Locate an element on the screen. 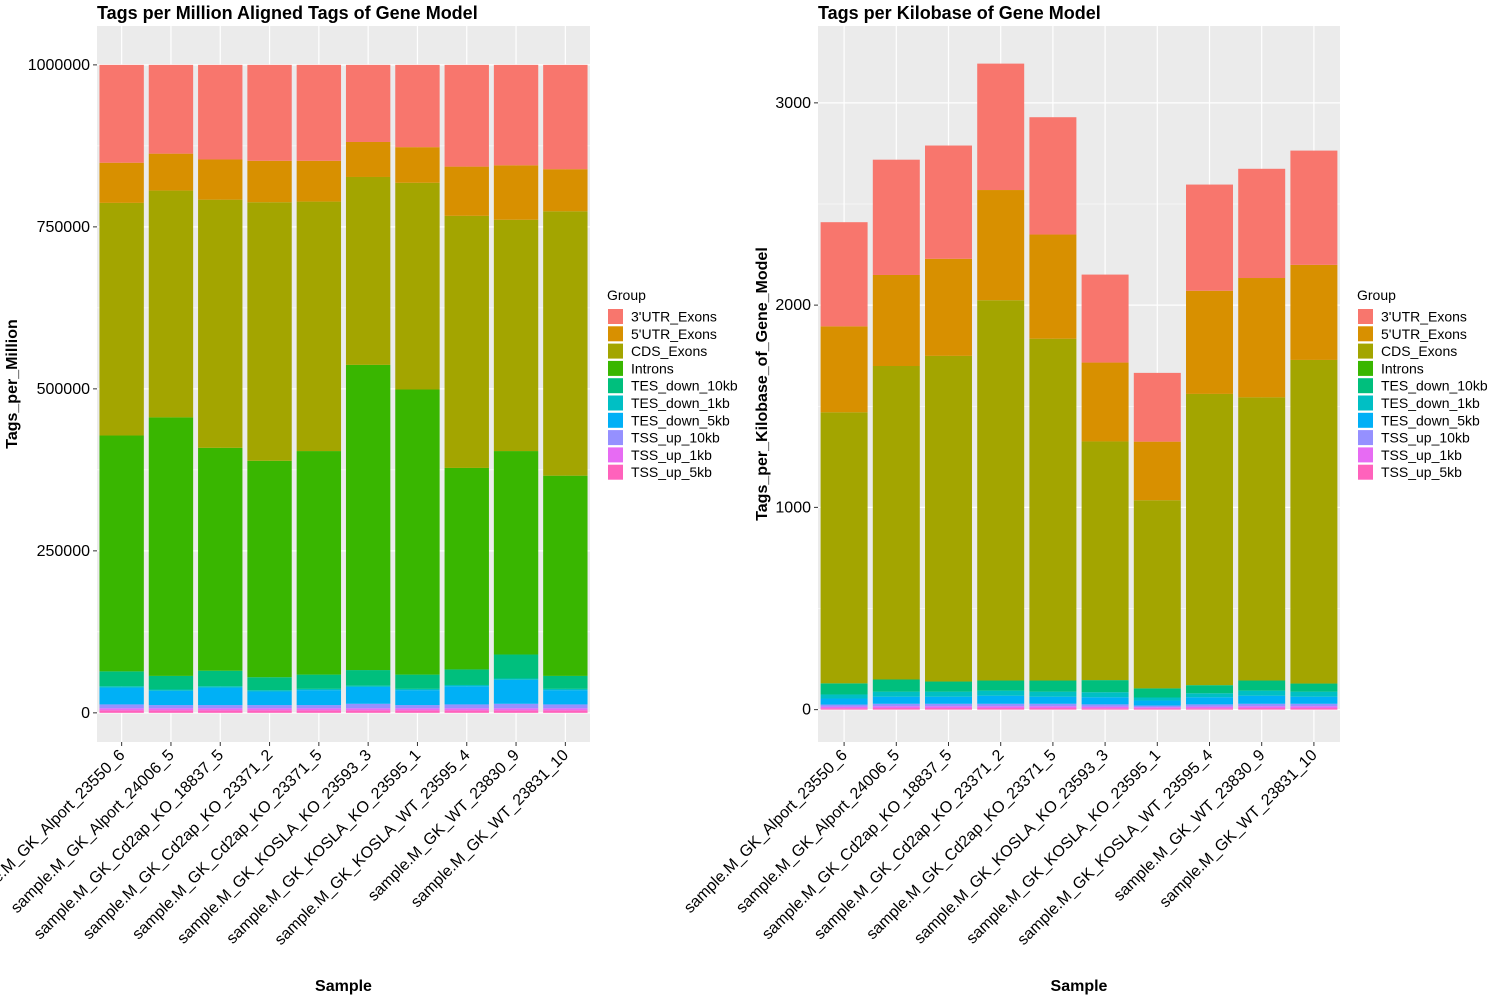 This screenshot has width=1500, height=1000. tpk-y-axis-title: Tags_per_Kilobase_of_Gene_Model is located at coordinates (762, 384).